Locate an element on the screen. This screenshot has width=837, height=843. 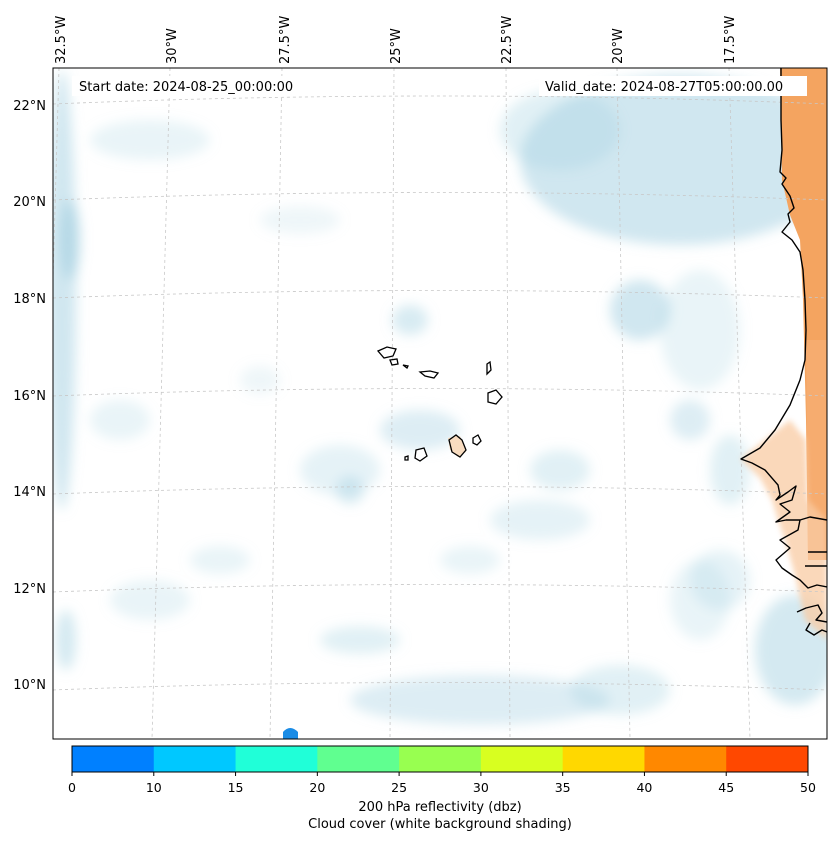
lat-label: 14°N is located at coordinates (29, 492).